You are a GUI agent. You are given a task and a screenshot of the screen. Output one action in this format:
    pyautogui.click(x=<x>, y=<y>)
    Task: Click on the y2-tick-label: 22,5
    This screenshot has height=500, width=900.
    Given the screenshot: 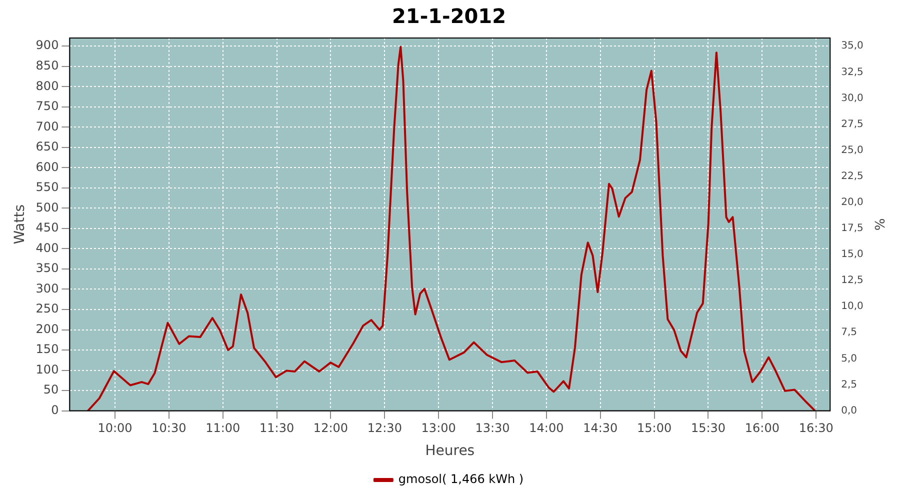 What is the action you would take?
    pyautogui.click(x=852, y=176)
    